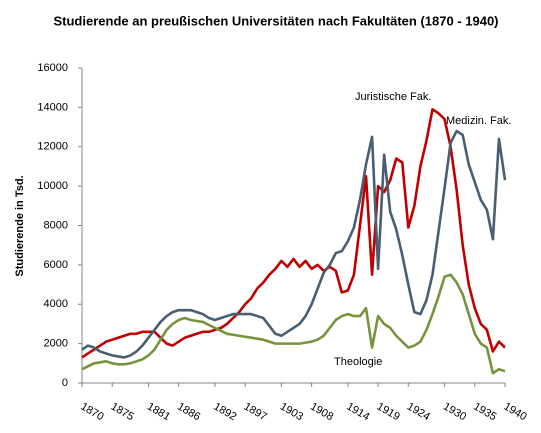 The image size is (541, 433). I want to click on y-tick-label: 10000, so click(52, 186).